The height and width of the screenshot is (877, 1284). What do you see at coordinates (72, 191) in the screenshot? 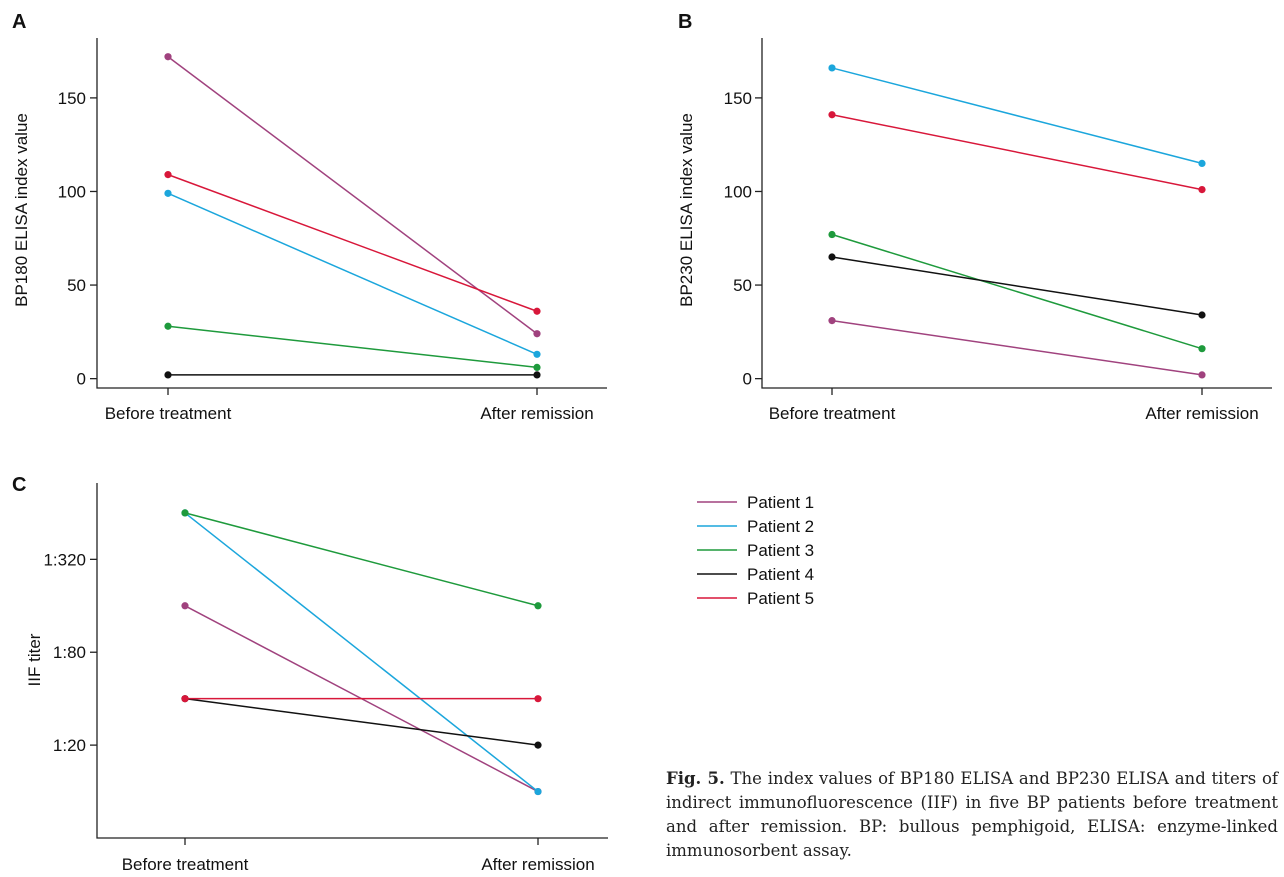
I see `panel-a-y-tick-label: 100` at bounding box center [72, 191].